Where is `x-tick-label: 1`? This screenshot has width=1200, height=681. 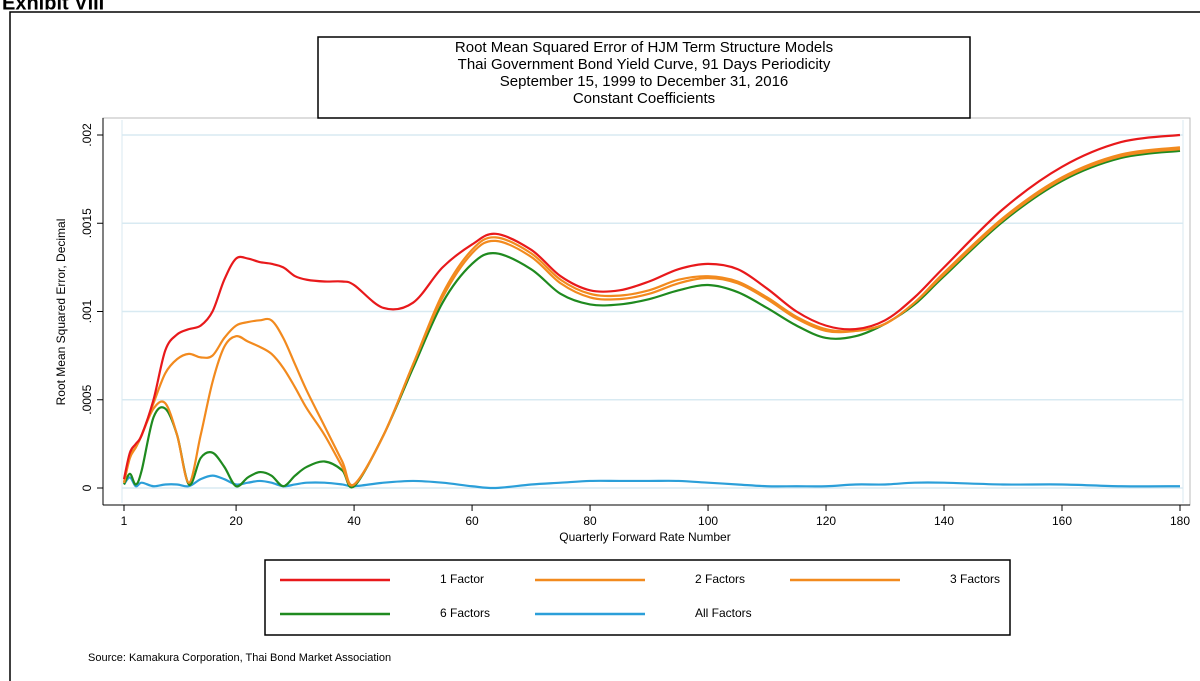
x-tick-label: 1 is located at coordinates (124, 521).